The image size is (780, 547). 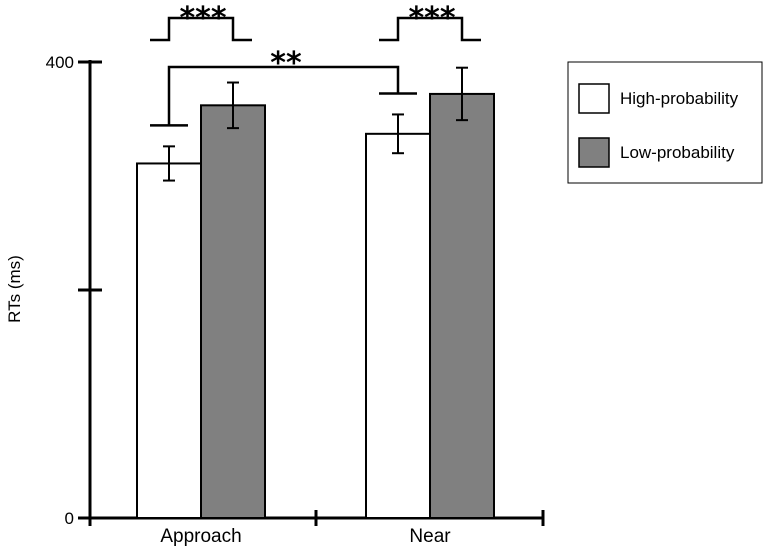 What do you see at coordinates (594, 98) in the screenshot?
I see `legend-swatch-high-probability` at bounding box center [594, 98].